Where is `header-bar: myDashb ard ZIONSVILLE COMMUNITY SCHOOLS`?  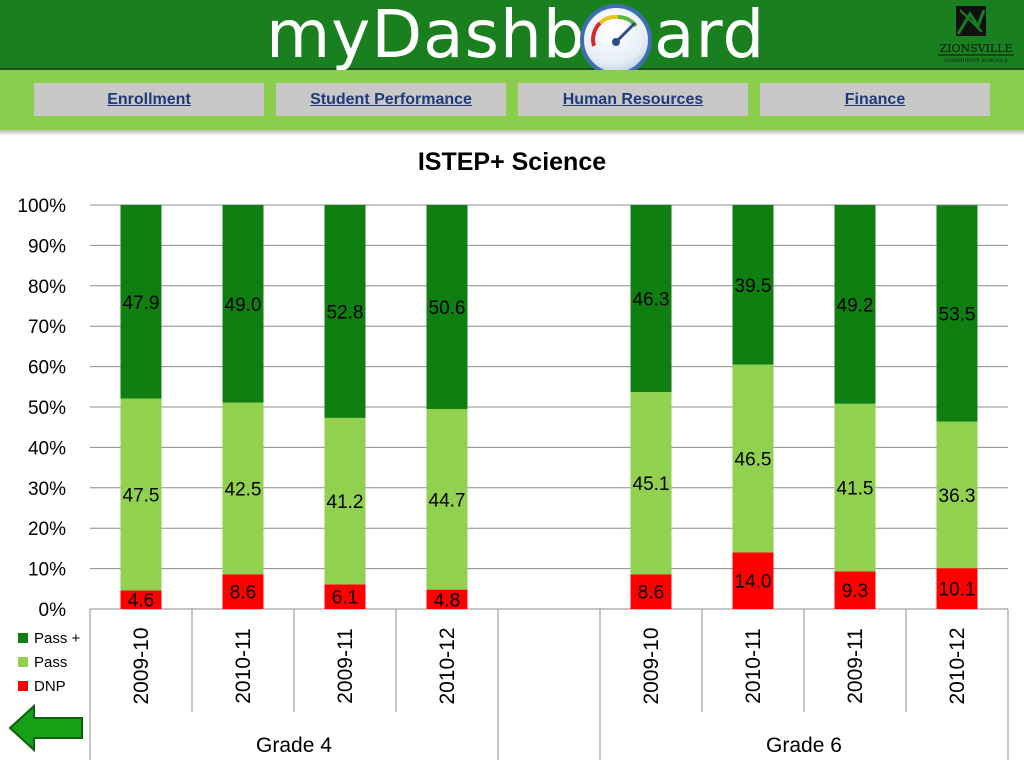
header-bar: myDashb ard ZIONSVILLE COMMUNITY SCHOOLS is located at coordinates (512, 38).